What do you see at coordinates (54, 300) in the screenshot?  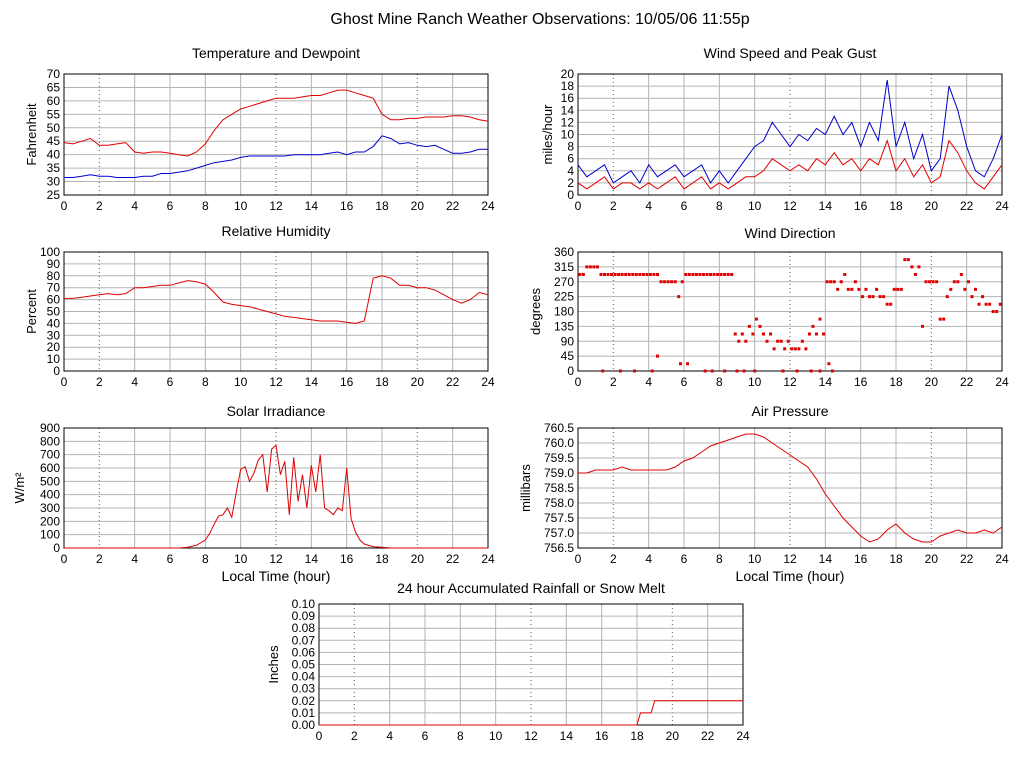 I see `y-tick-label: 60` at bounding box center [54, 300].